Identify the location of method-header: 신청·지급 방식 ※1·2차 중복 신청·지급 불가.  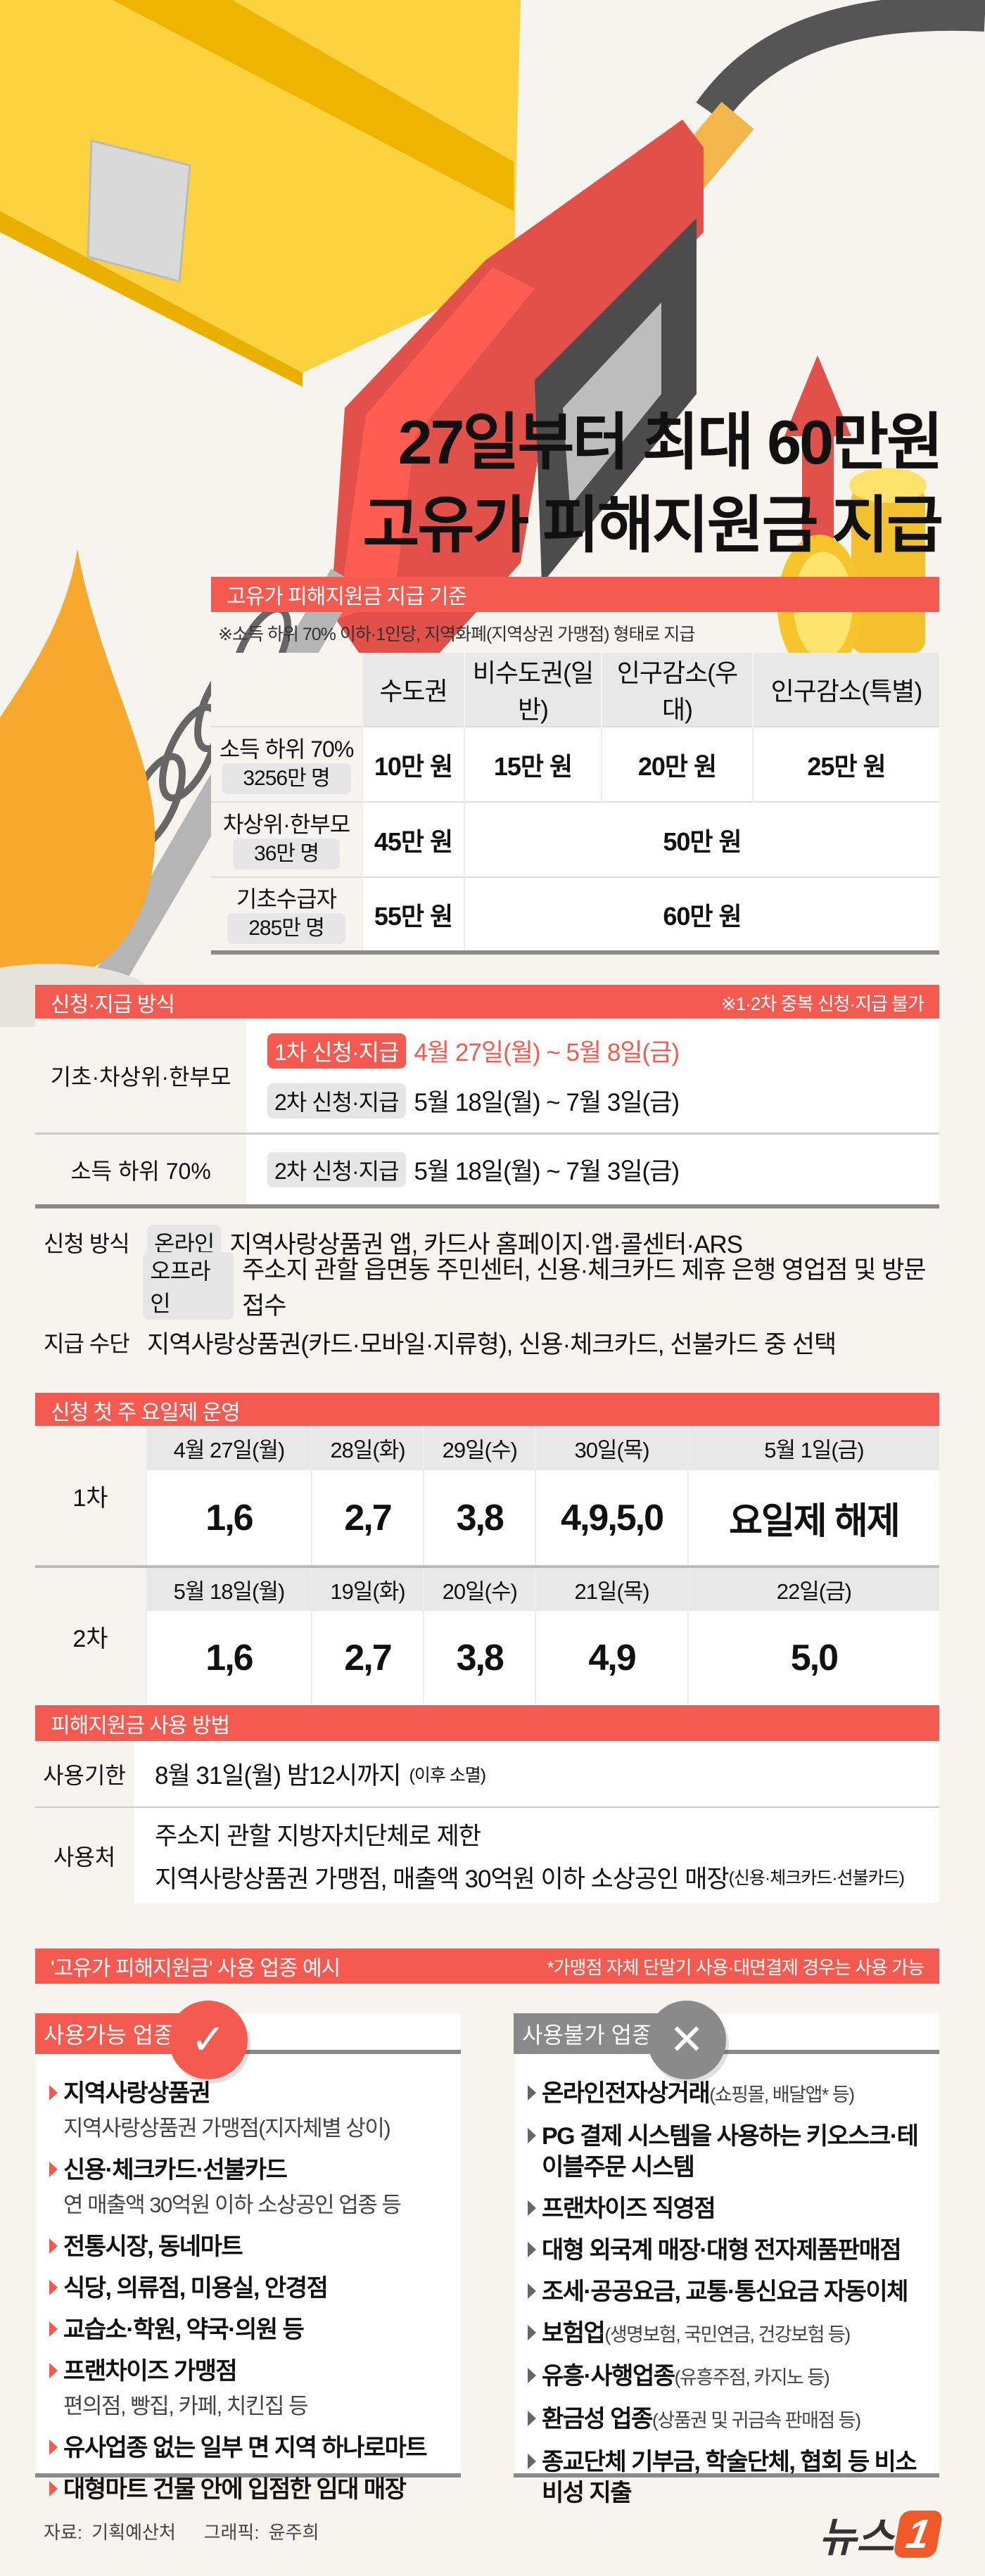
(487, 1002).